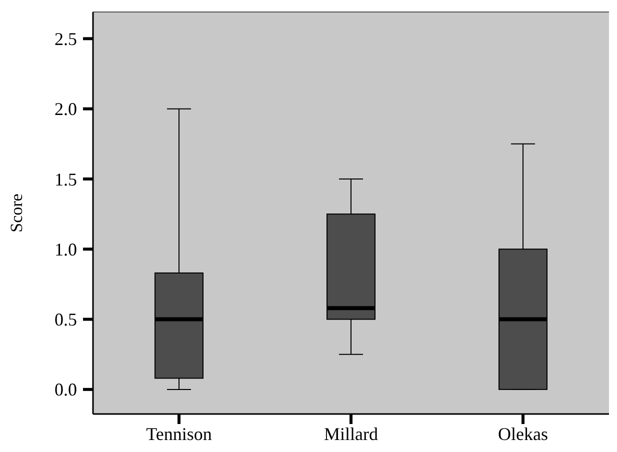 This screenshot has width=617, height=452. Describe the element at coordinates (523, 434) in the screenshot. I see `x-tick-label: Olekas` at that location.